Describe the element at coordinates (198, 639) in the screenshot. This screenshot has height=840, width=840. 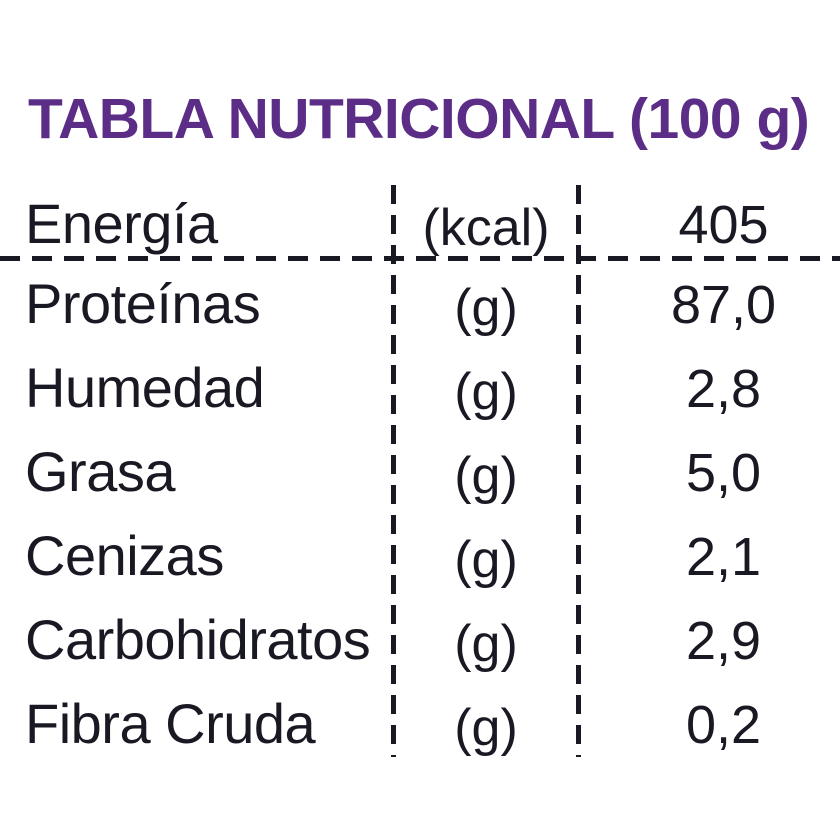
I see `nutrient-label: Carbohidratos` at that location.